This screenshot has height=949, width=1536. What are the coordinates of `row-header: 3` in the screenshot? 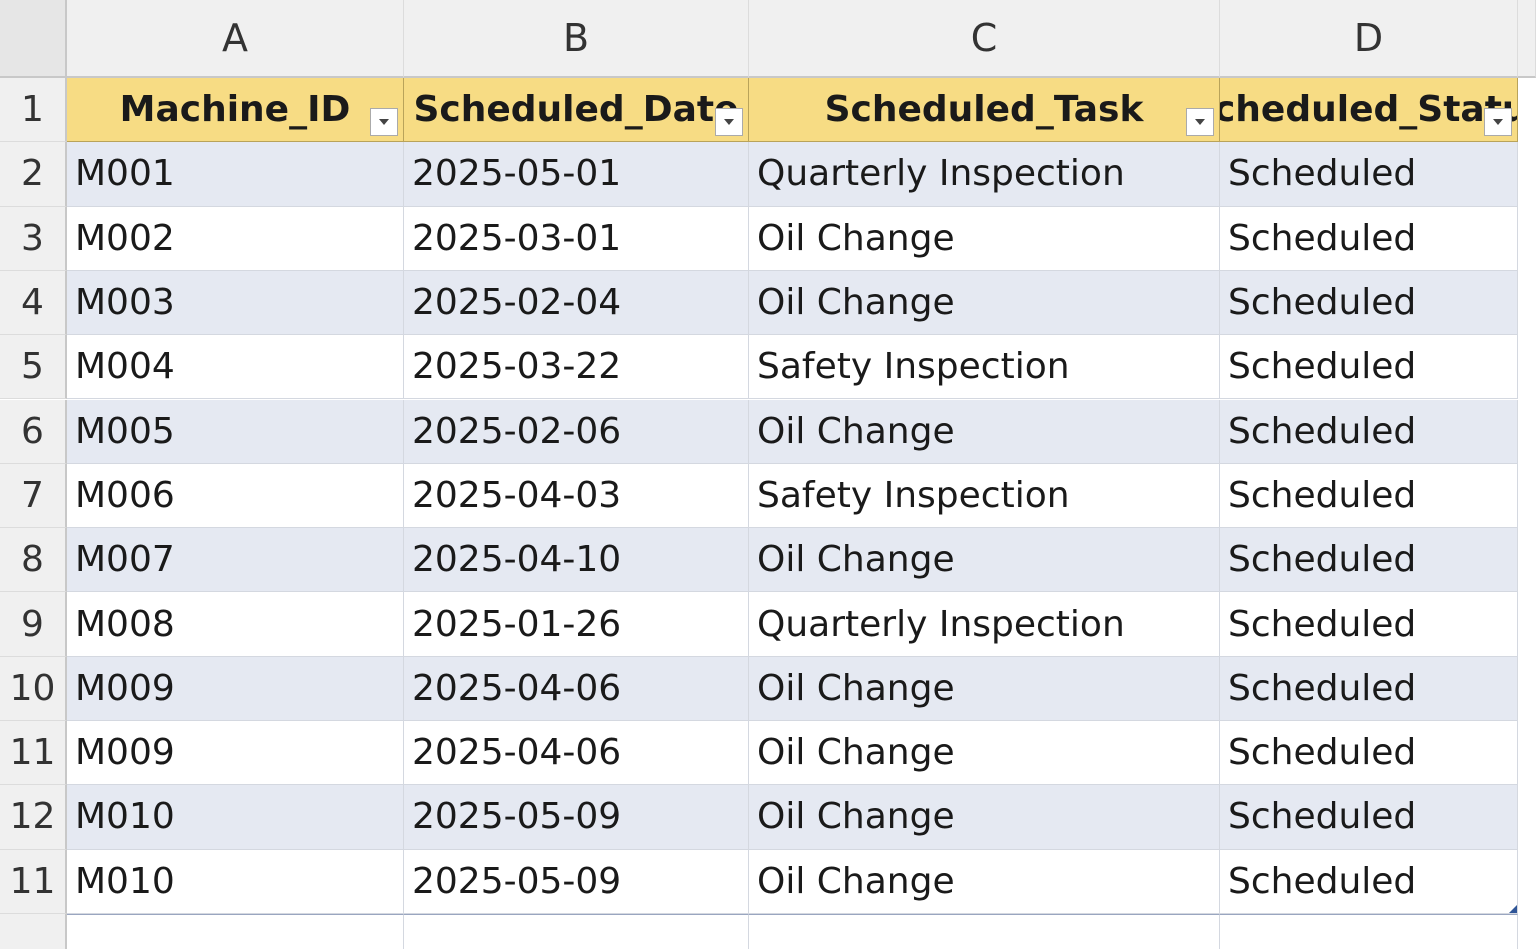 It's located at (33, 238).